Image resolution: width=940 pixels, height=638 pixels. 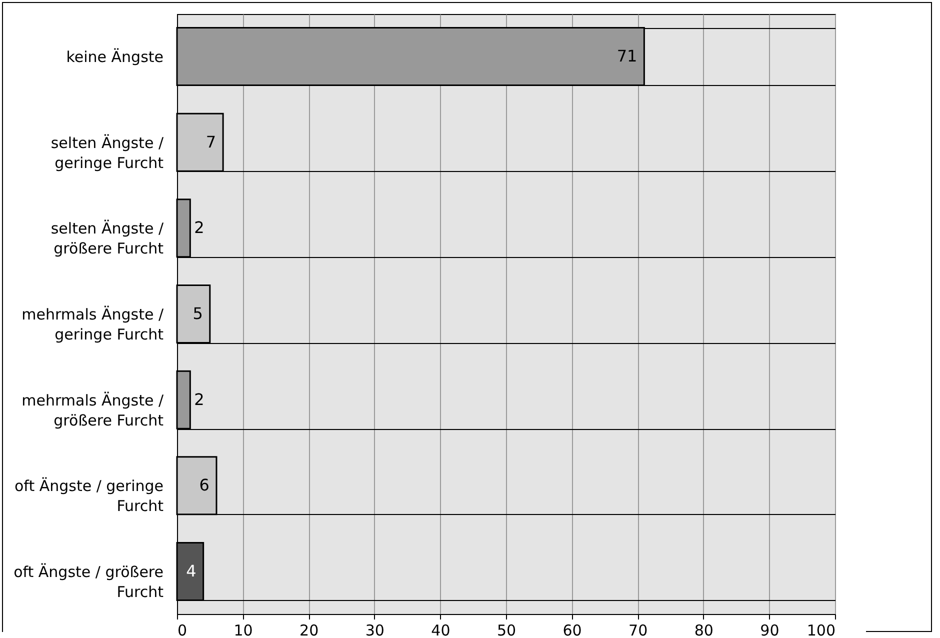 I want to click on x-tick-label: 80, so click(x=704, y=630).